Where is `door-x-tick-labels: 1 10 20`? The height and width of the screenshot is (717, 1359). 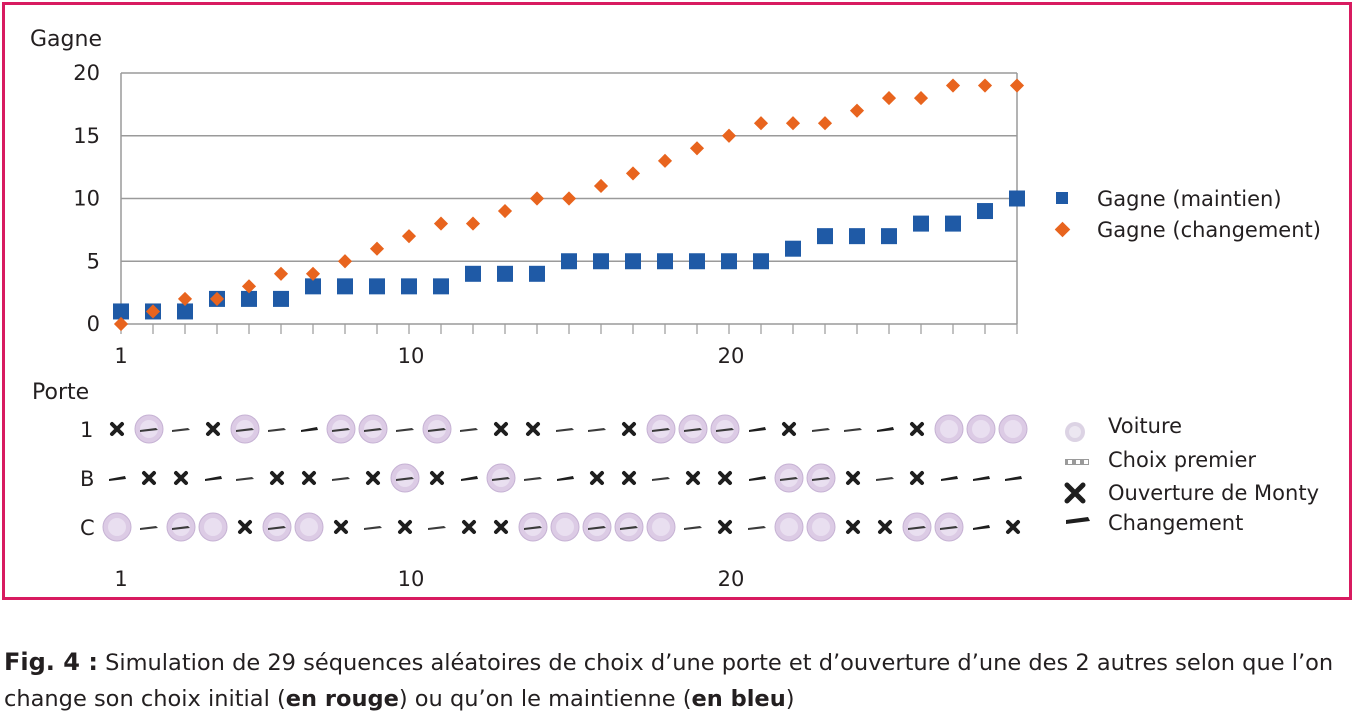 door-x-tick-labels: 1 10 20 is located at coordinates (429, 579).